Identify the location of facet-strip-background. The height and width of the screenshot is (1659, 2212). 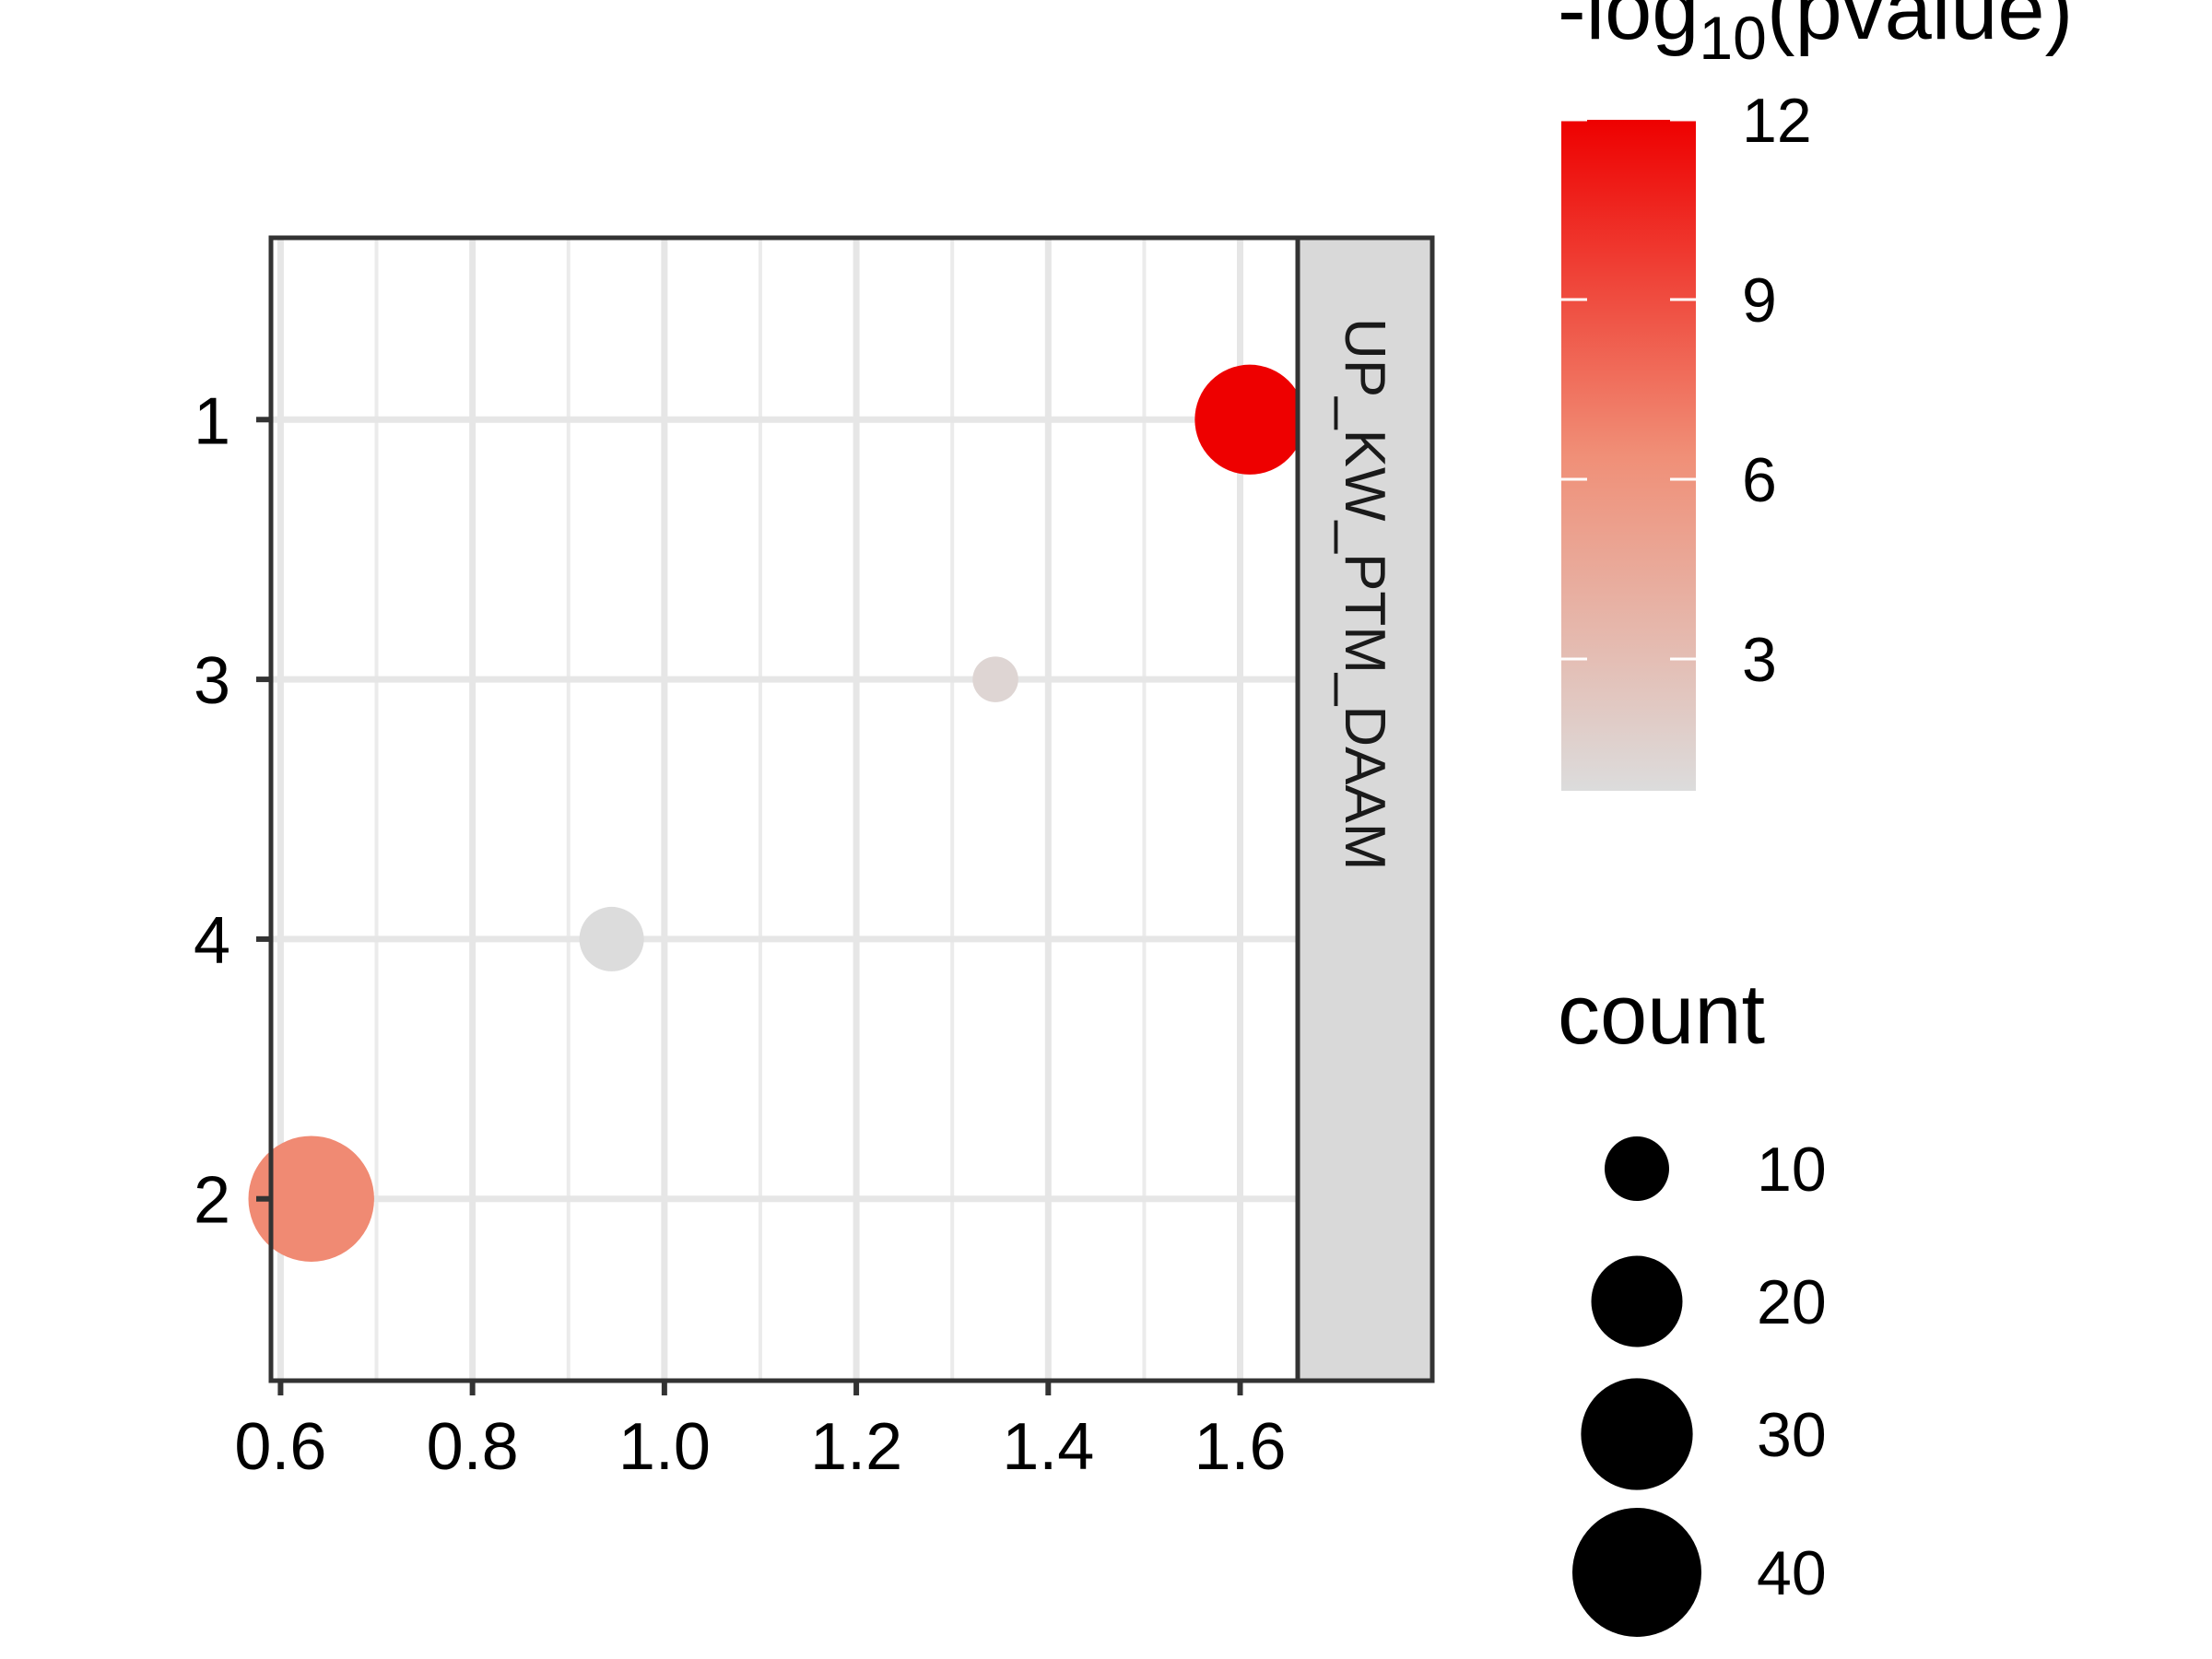
(1365, 809).